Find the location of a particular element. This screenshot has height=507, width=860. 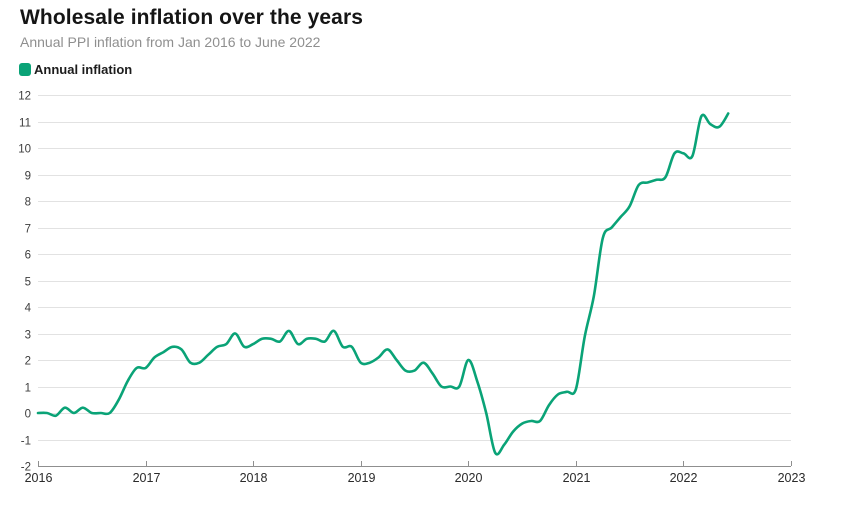

y-axis-tick-label: 6 is located at coordinates (28, 256).